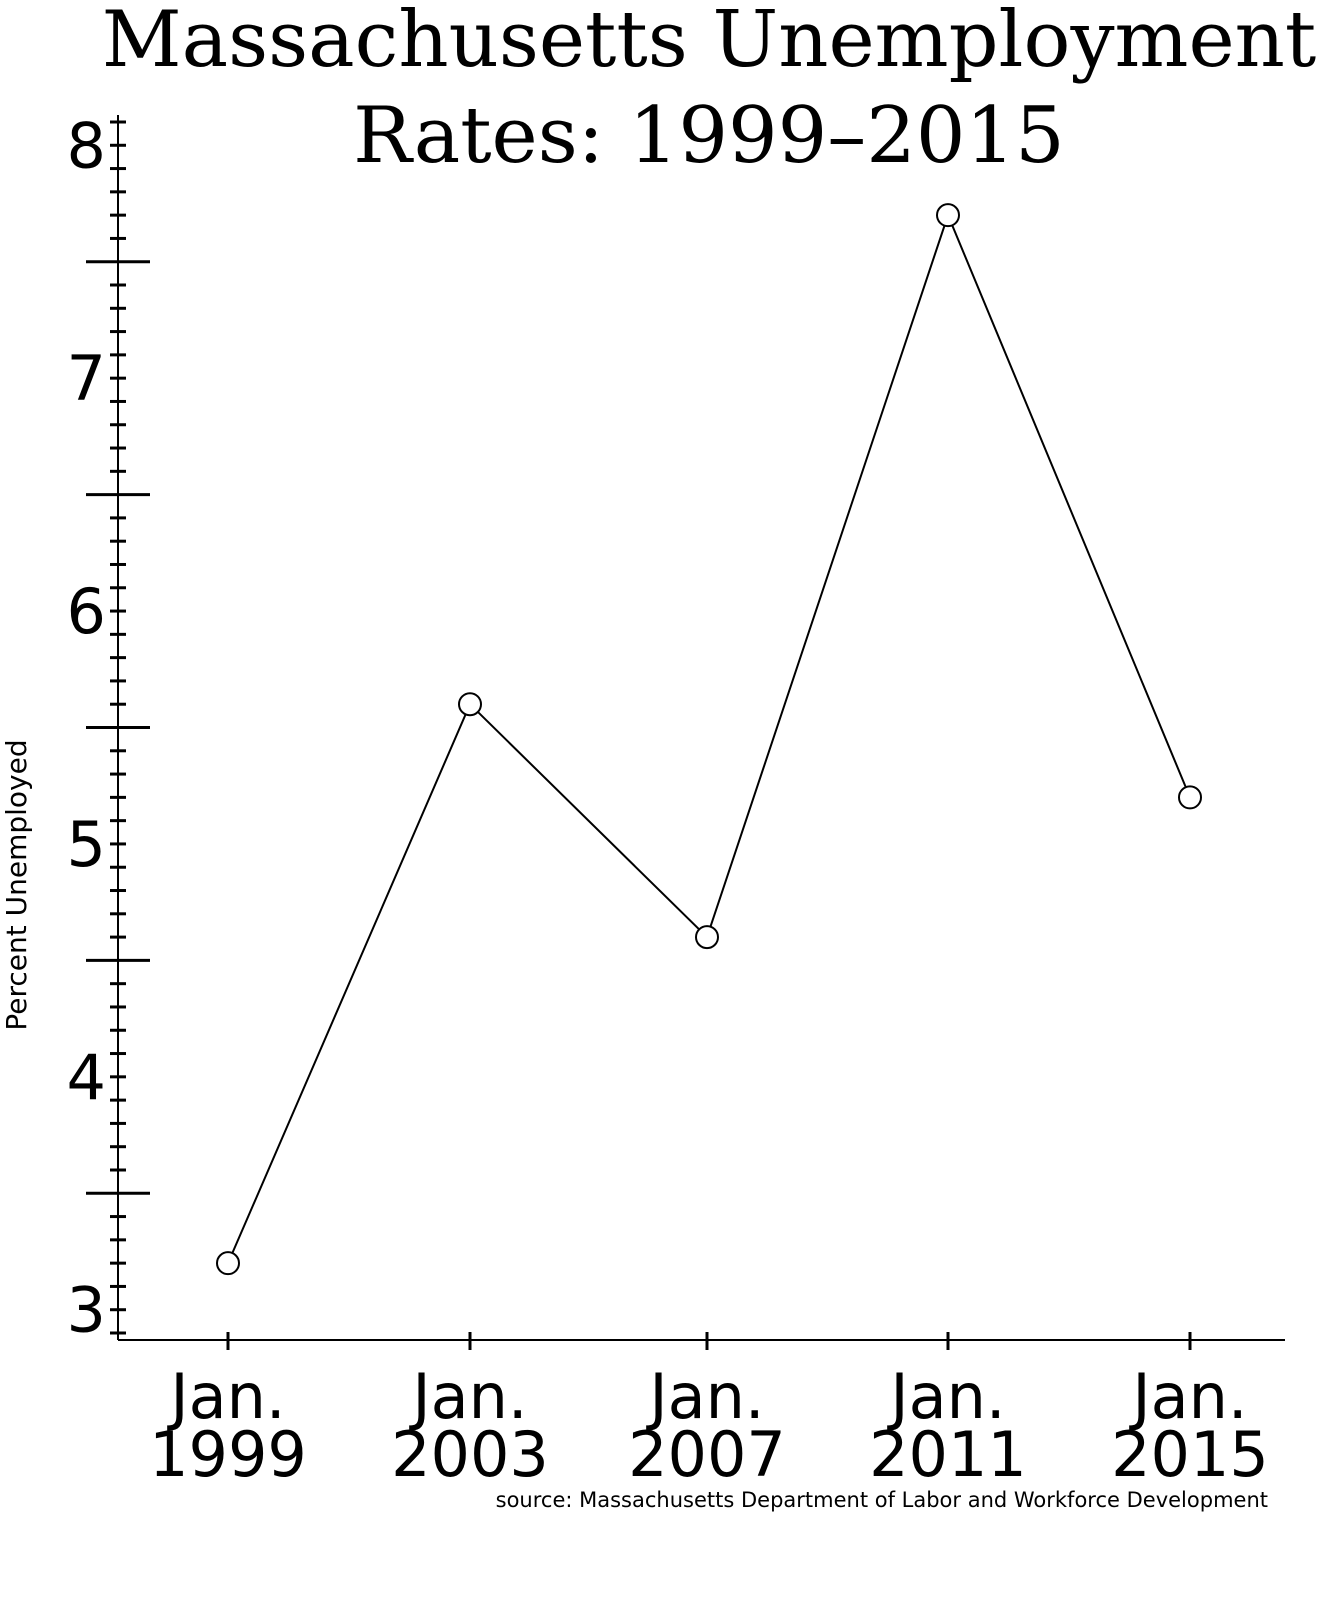  I want to click on y-tick-label: 8, so click(86, 145).